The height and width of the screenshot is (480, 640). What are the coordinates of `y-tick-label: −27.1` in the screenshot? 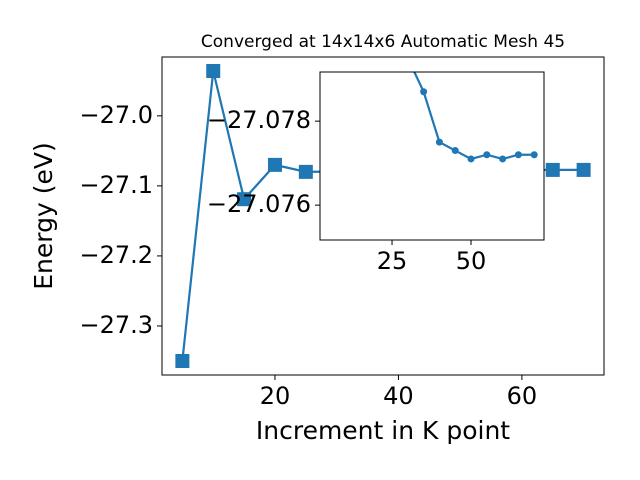 It's located at (116, 185).